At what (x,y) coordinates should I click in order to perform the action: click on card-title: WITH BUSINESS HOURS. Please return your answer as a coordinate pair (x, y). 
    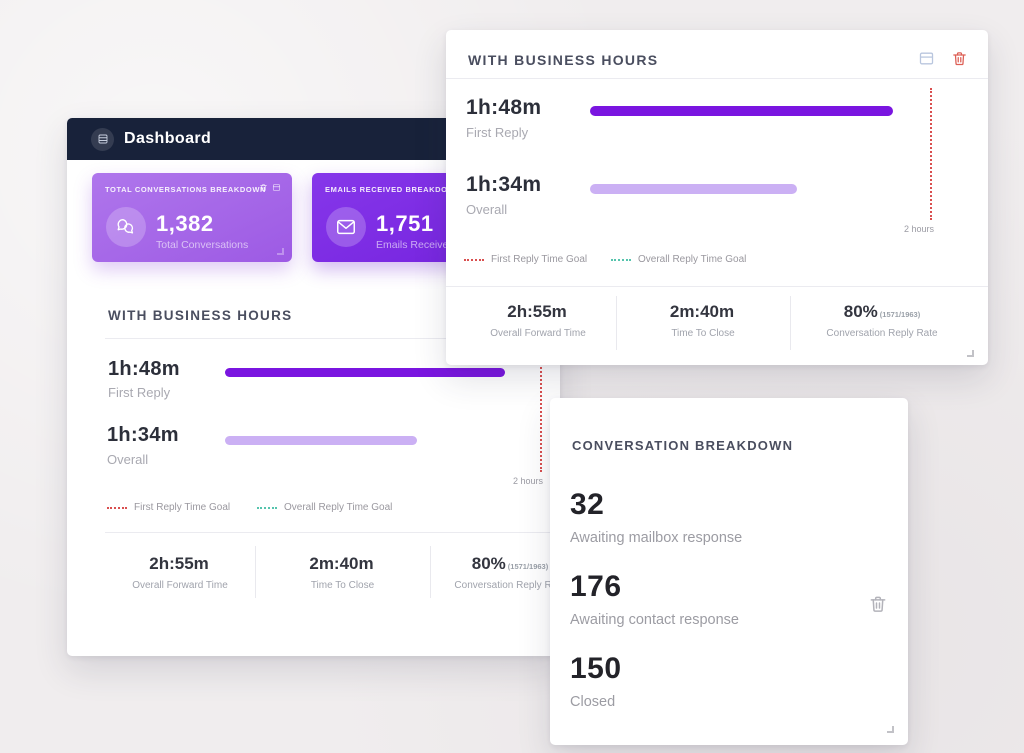
    Looking at the image, I should click on (563, 60).